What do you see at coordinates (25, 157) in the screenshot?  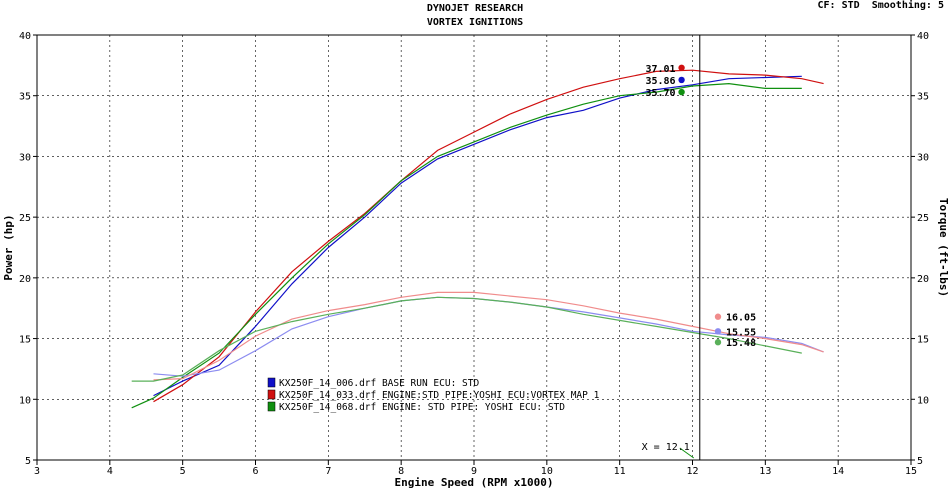 I see `y-tick-label: 30` at bounding box center [25, 157].